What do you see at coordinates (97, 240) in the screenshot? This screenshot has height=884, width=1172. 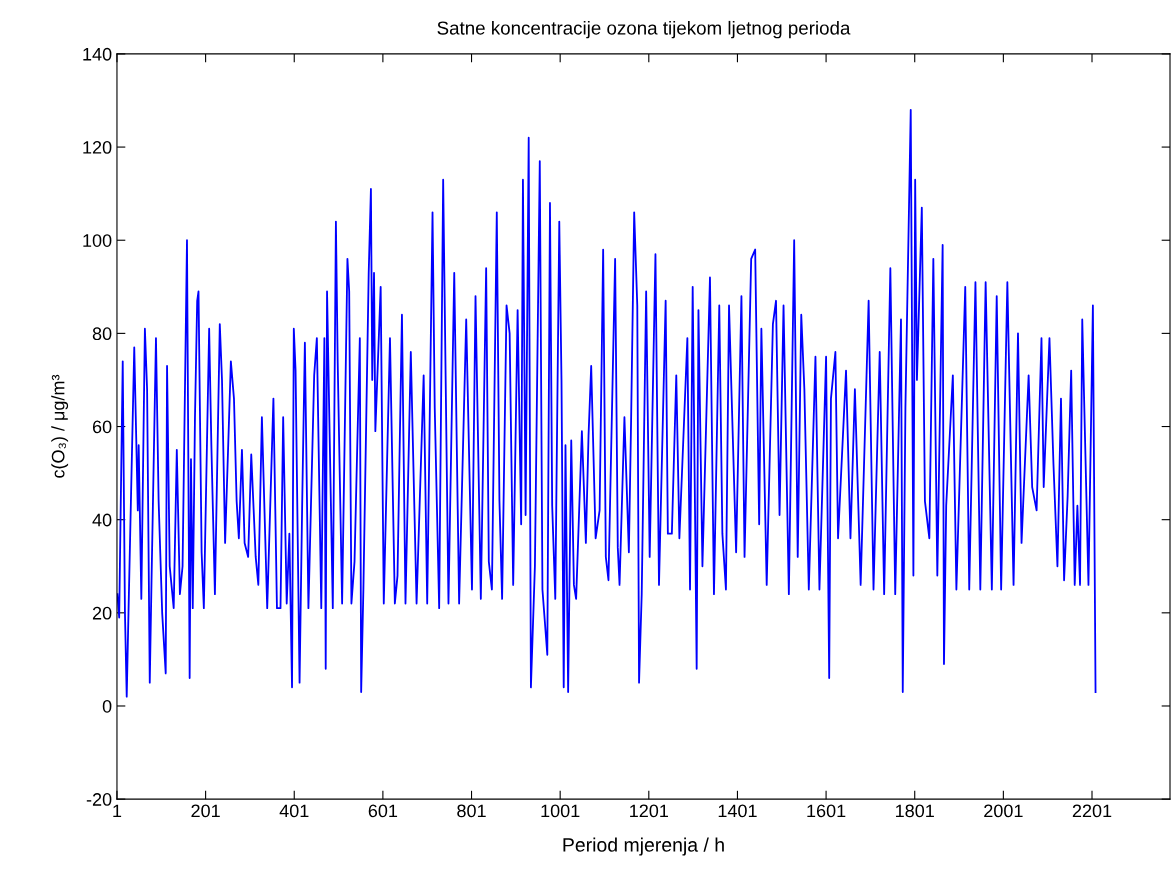 I see `y-tick-label: 100` at bounding box center [97, 240].